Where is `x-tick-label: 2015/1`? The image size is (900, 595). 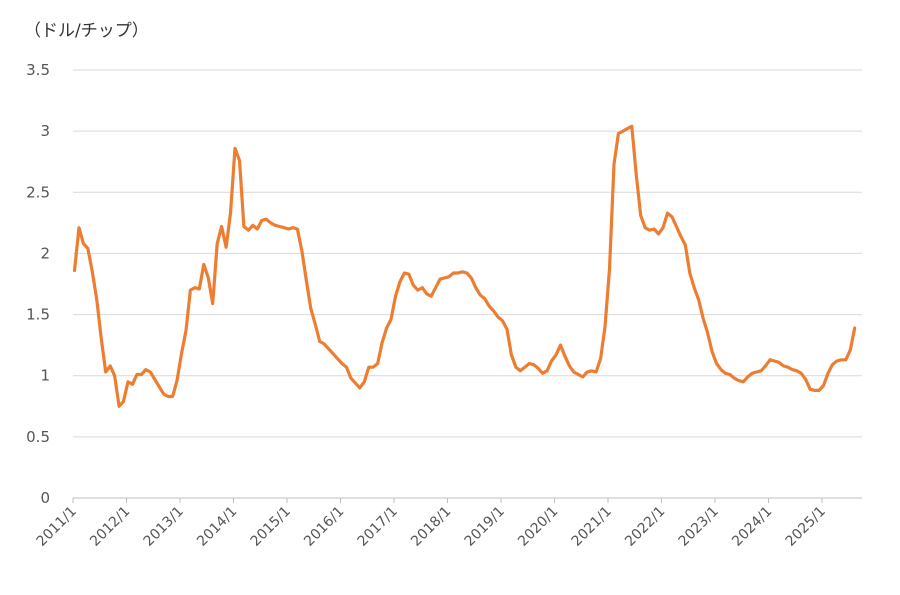 x-tick-label: 2015/1 is located at coordinates (271, 527).